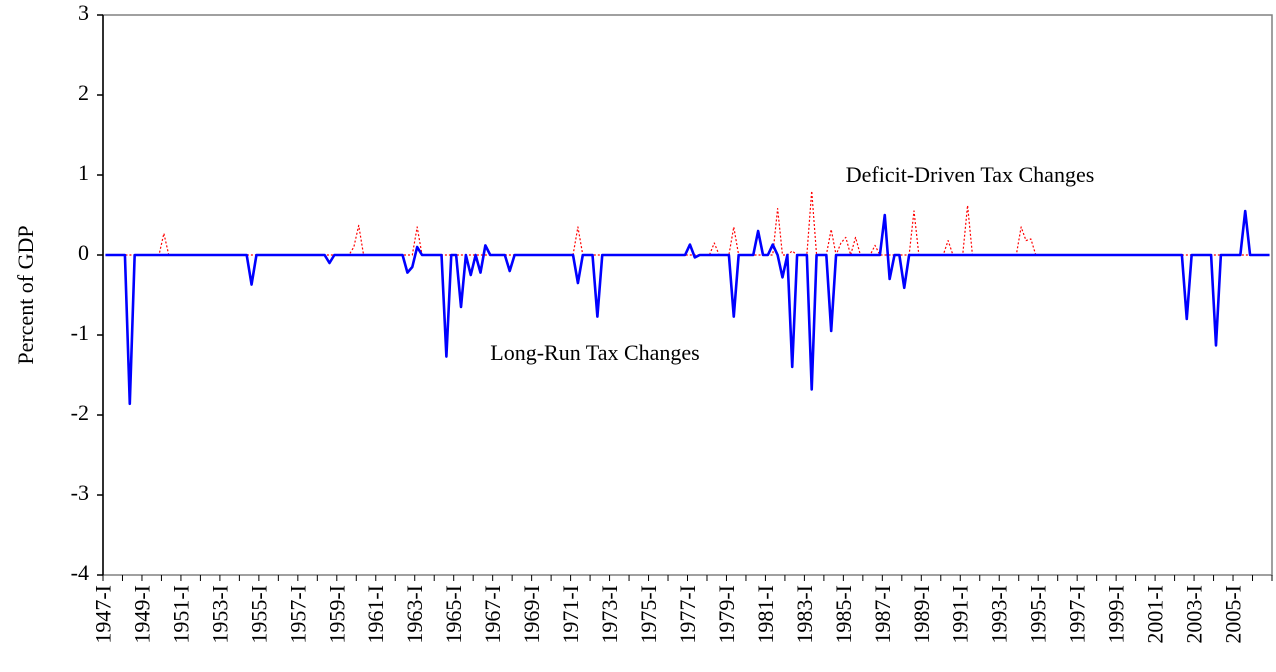 The width and height of the screenshot is (1276, 672). What do you see at coordinates (1194, 614) in the screenshot?
I see `x-tick-label: 2003-I` at bounding box center [1194, 614].